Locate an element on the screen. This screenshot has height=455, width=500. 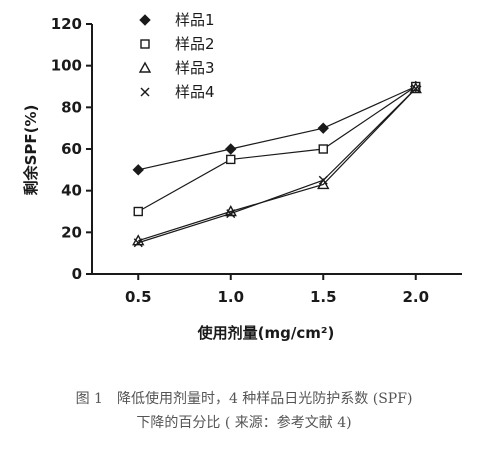
x-tick-label: 1.5 is located at coordinates (323, 297).